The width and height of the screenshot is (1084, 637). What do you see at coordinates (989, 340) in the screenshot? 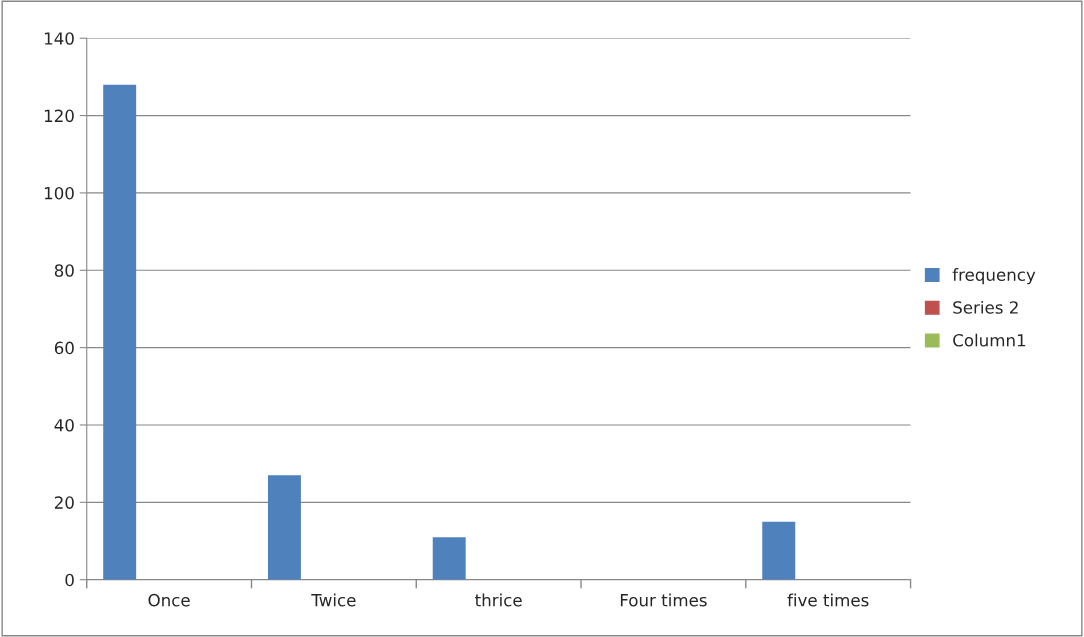
I see `legend-label: Column1` at bounding box center [989, 340].